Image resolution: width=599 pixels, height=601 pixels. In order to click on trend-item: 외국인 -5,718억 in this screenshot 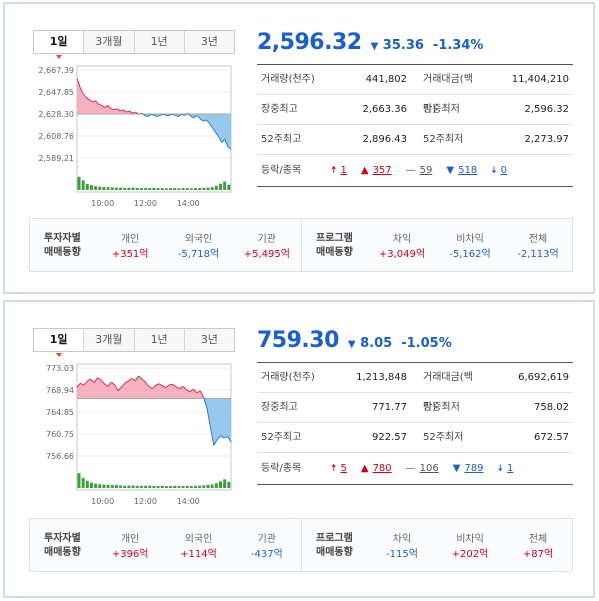, I will do `click(198, 247)`.